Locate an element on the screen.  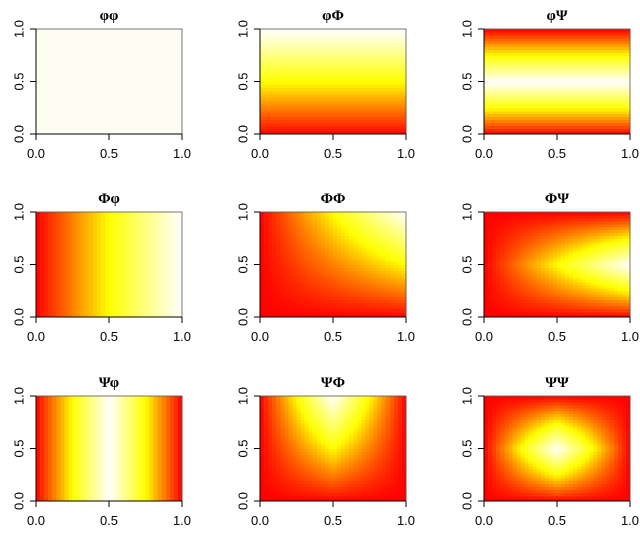
heatmap-panel: φΦ0.0 0.5 1.00.00.51.0 is located at coordinates (326, 84).